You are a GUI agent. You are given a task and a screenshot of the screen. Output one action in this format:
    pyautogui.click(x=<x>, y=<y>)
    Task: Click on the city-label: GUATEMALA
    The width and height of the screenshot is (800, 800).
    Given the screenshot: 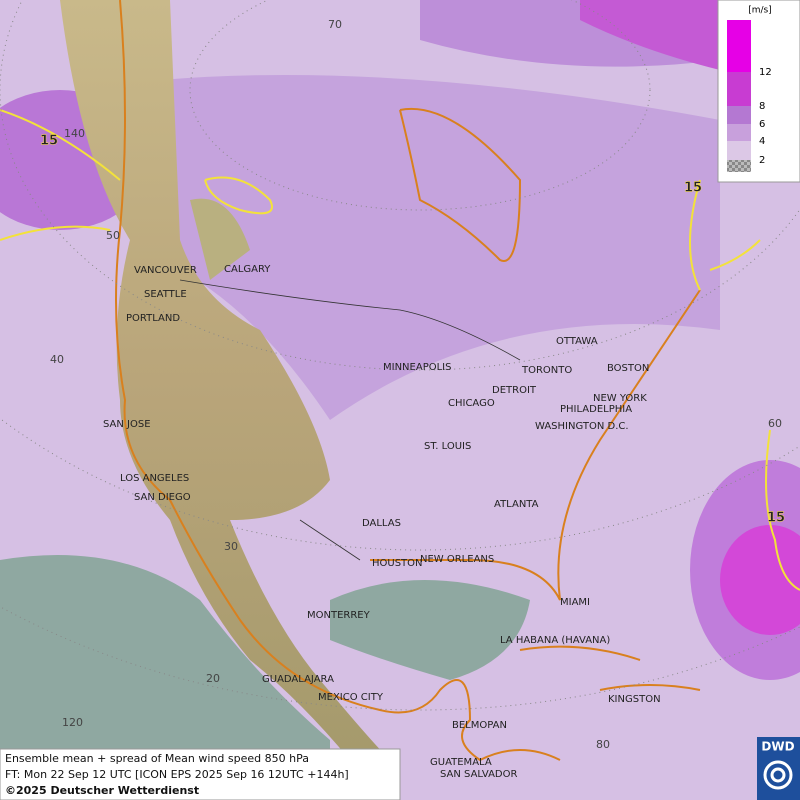 What is the action you would take?
    pyautogui.click(x=461, y=762)
    